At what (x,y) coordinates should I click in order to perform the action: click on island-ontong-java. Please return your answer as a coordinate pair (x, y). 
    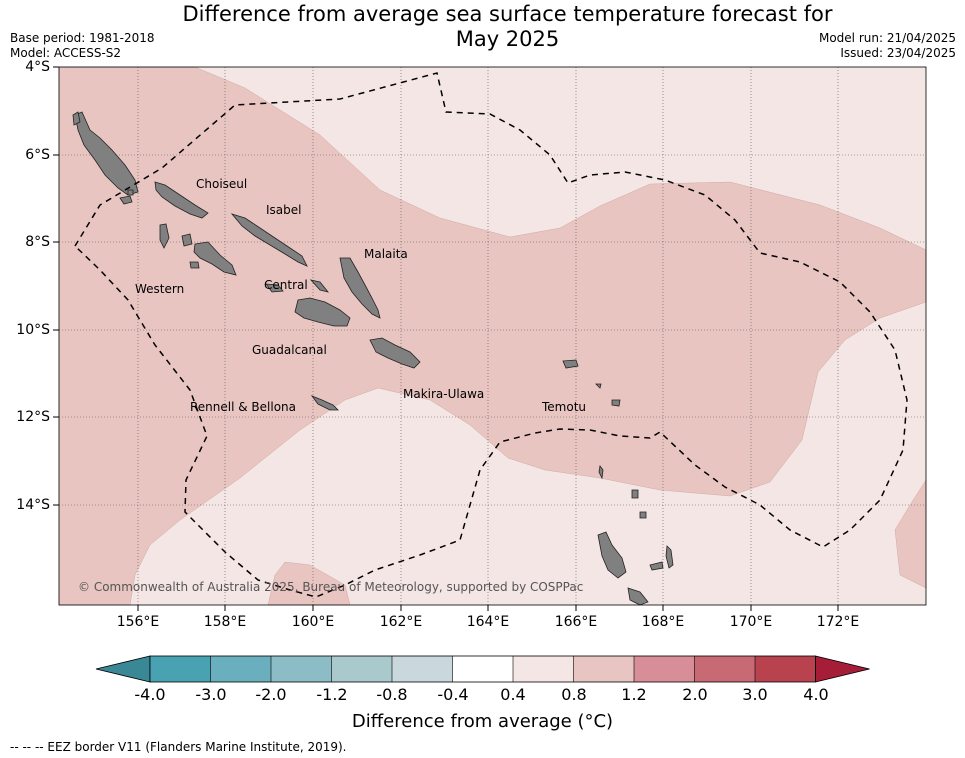
    Looking at the image, I should click on (130, 192).